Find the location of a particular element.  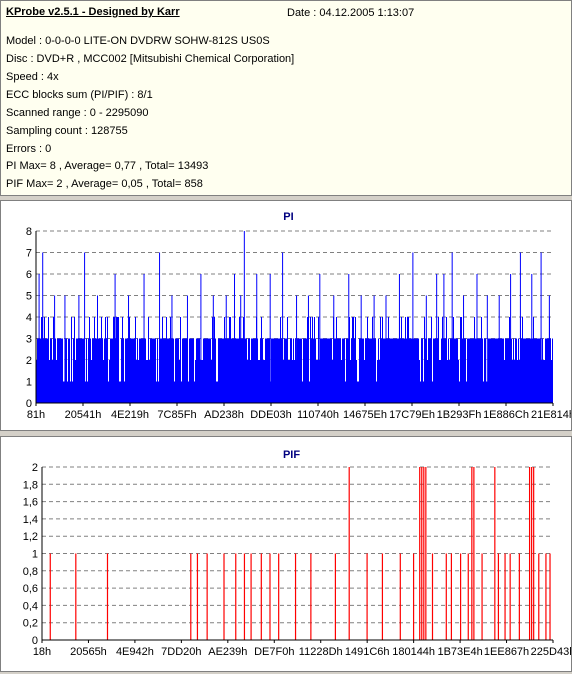

errors-line: Errors : 0 is located at coordinates (29, 149).